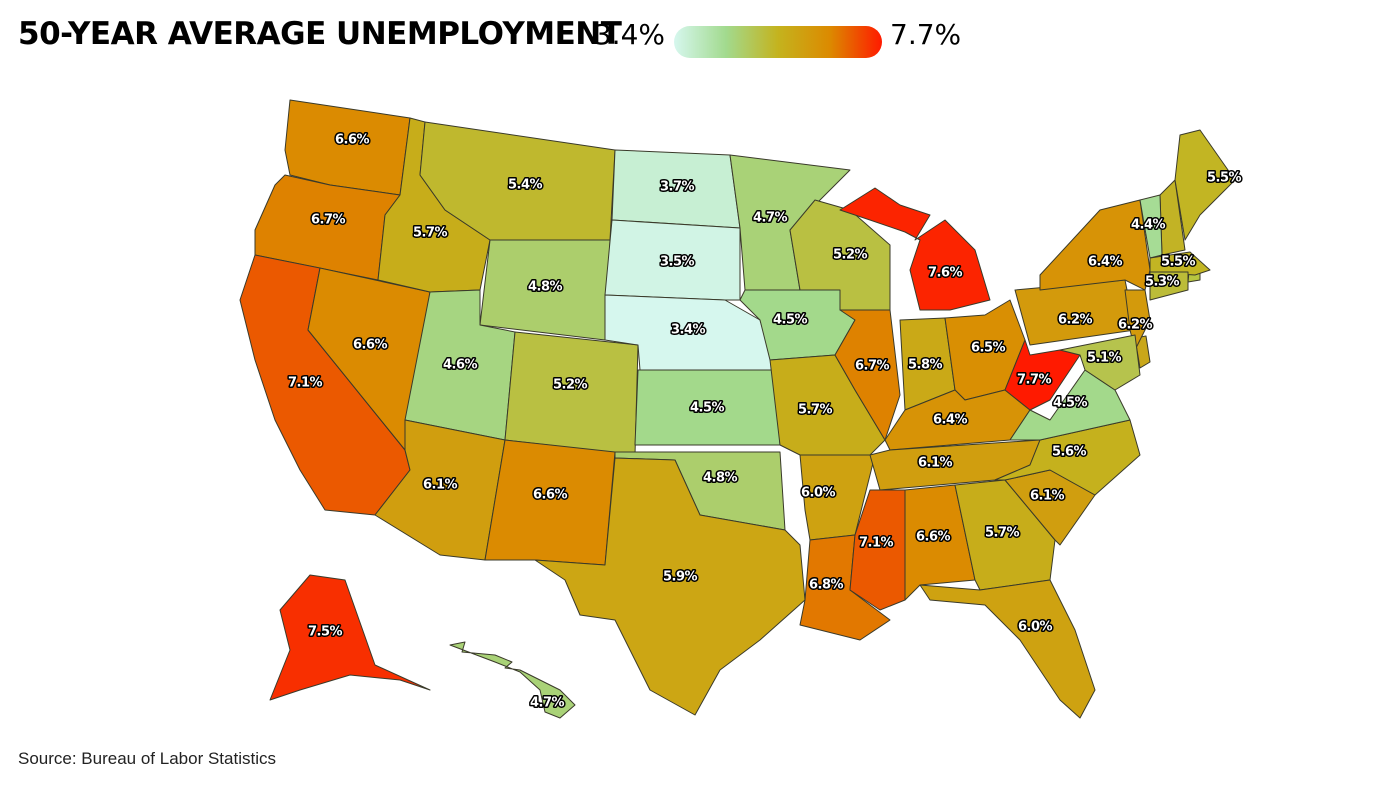 This screenshot has width=1400, height=787. What do you see at coordinates (680, 577) in the screenshot?
I see `value-label: 5.9%` at bounding box center [680, 577].